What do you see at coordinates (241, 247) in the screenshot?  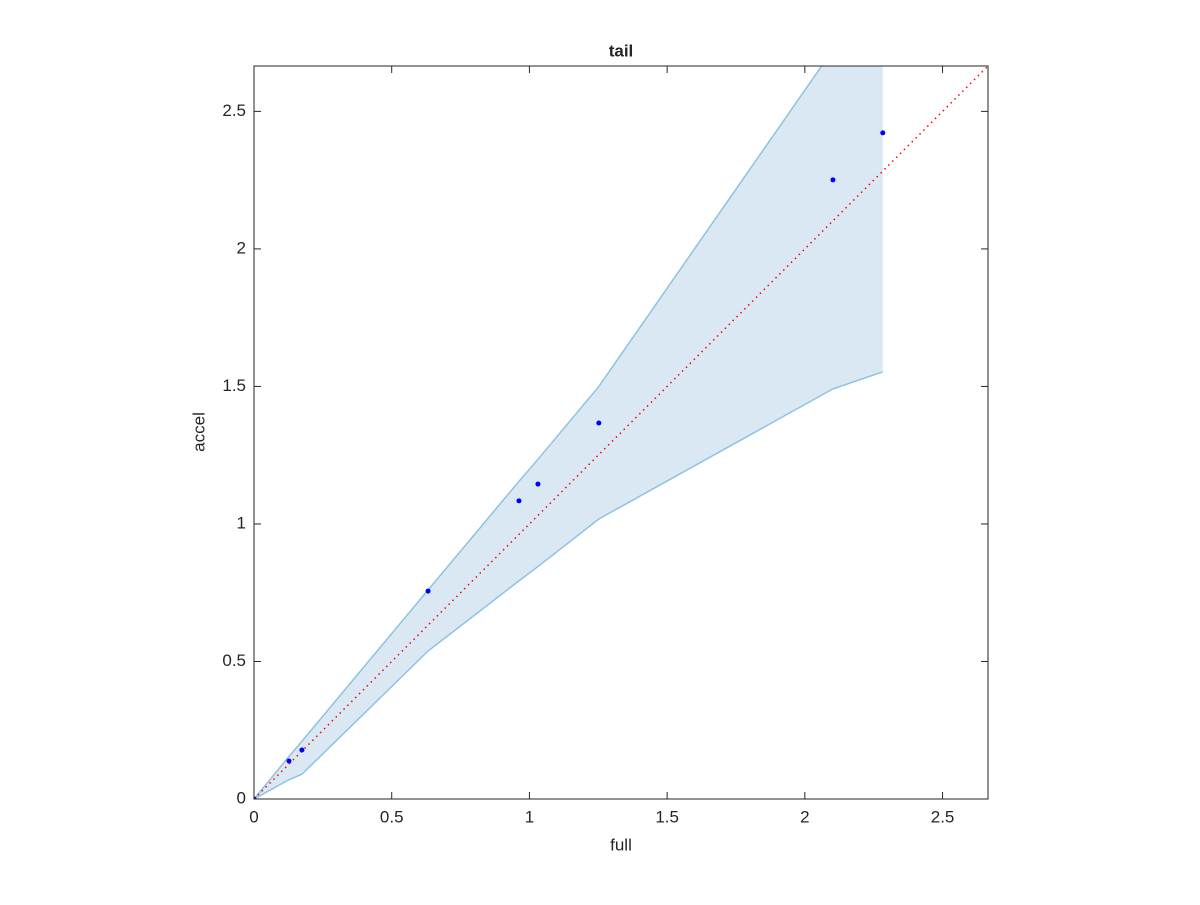 I see `y-tick-label: 2` at bounding box center [241, 247].